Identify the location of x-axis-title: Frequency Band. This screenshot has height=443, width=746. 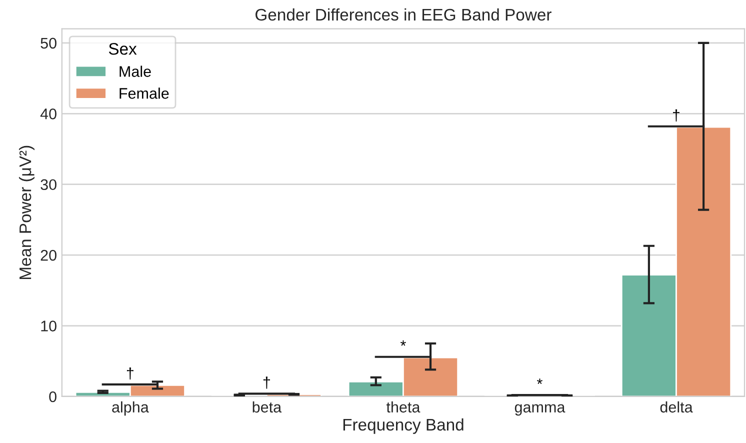
(403, 426).